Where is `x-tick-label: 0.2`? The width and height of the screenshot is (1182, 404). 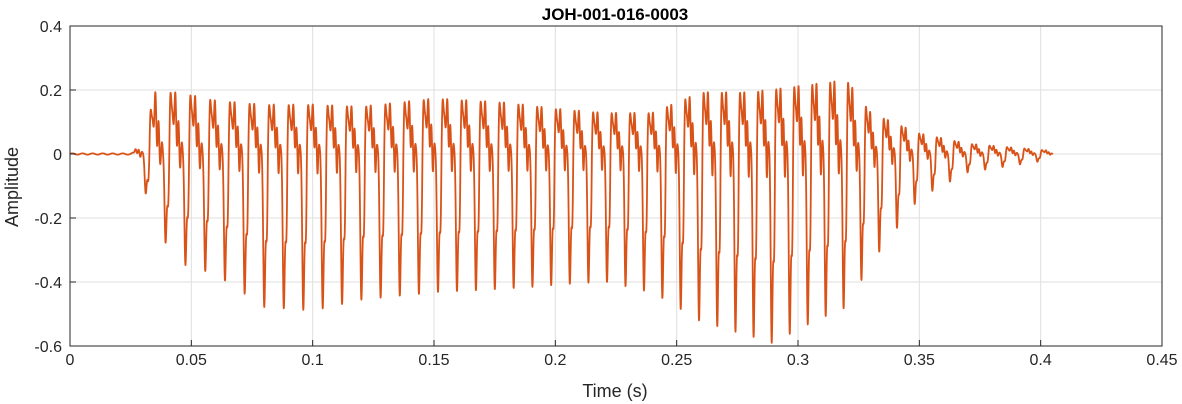
x-tick-label: 0.2 is located at coordinates (555, 360).